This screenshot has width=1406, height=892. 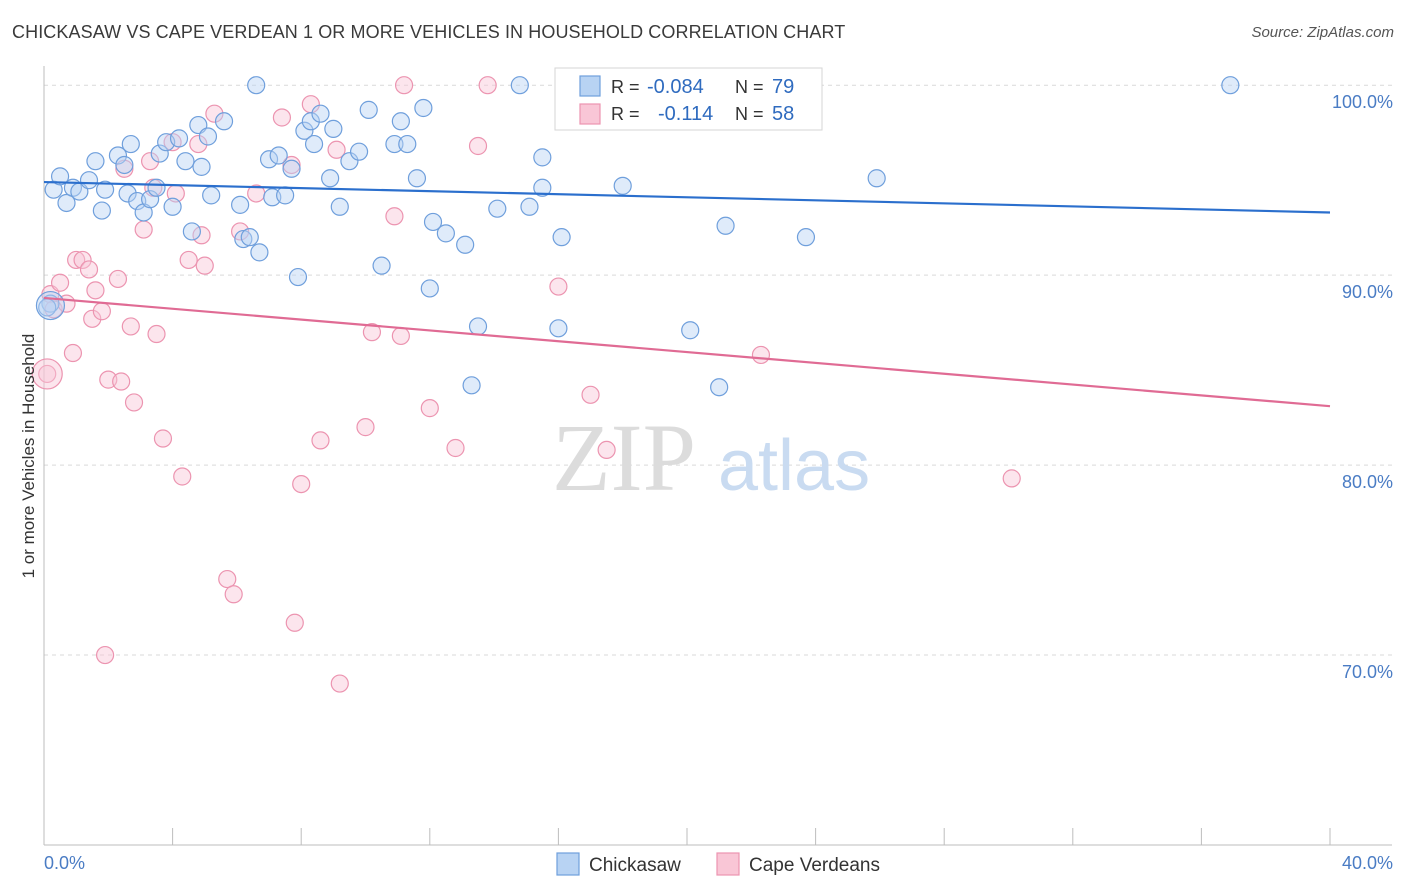 I want to click on stats-n-label-1: N =, so click(x=749, y=87).